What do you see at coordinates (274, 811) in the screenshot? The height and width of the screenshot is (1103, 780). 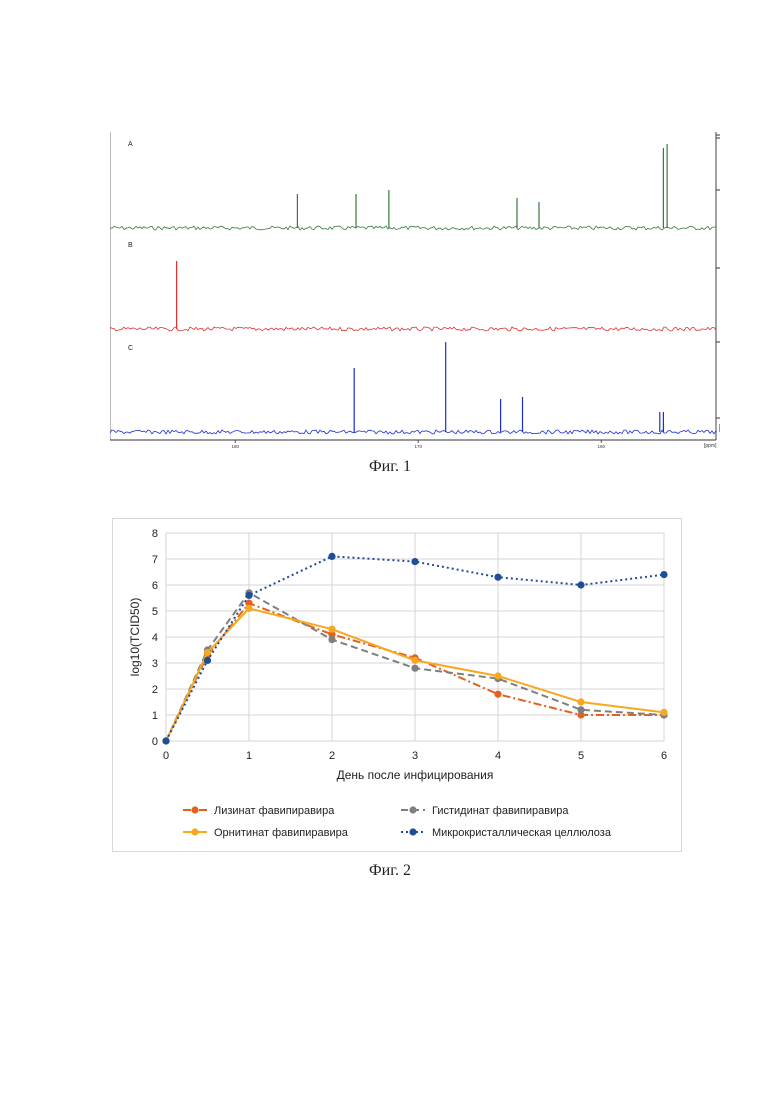 I see `legend-entry-label: Лизинат фавипиравира` at bounding box center [274, 811].